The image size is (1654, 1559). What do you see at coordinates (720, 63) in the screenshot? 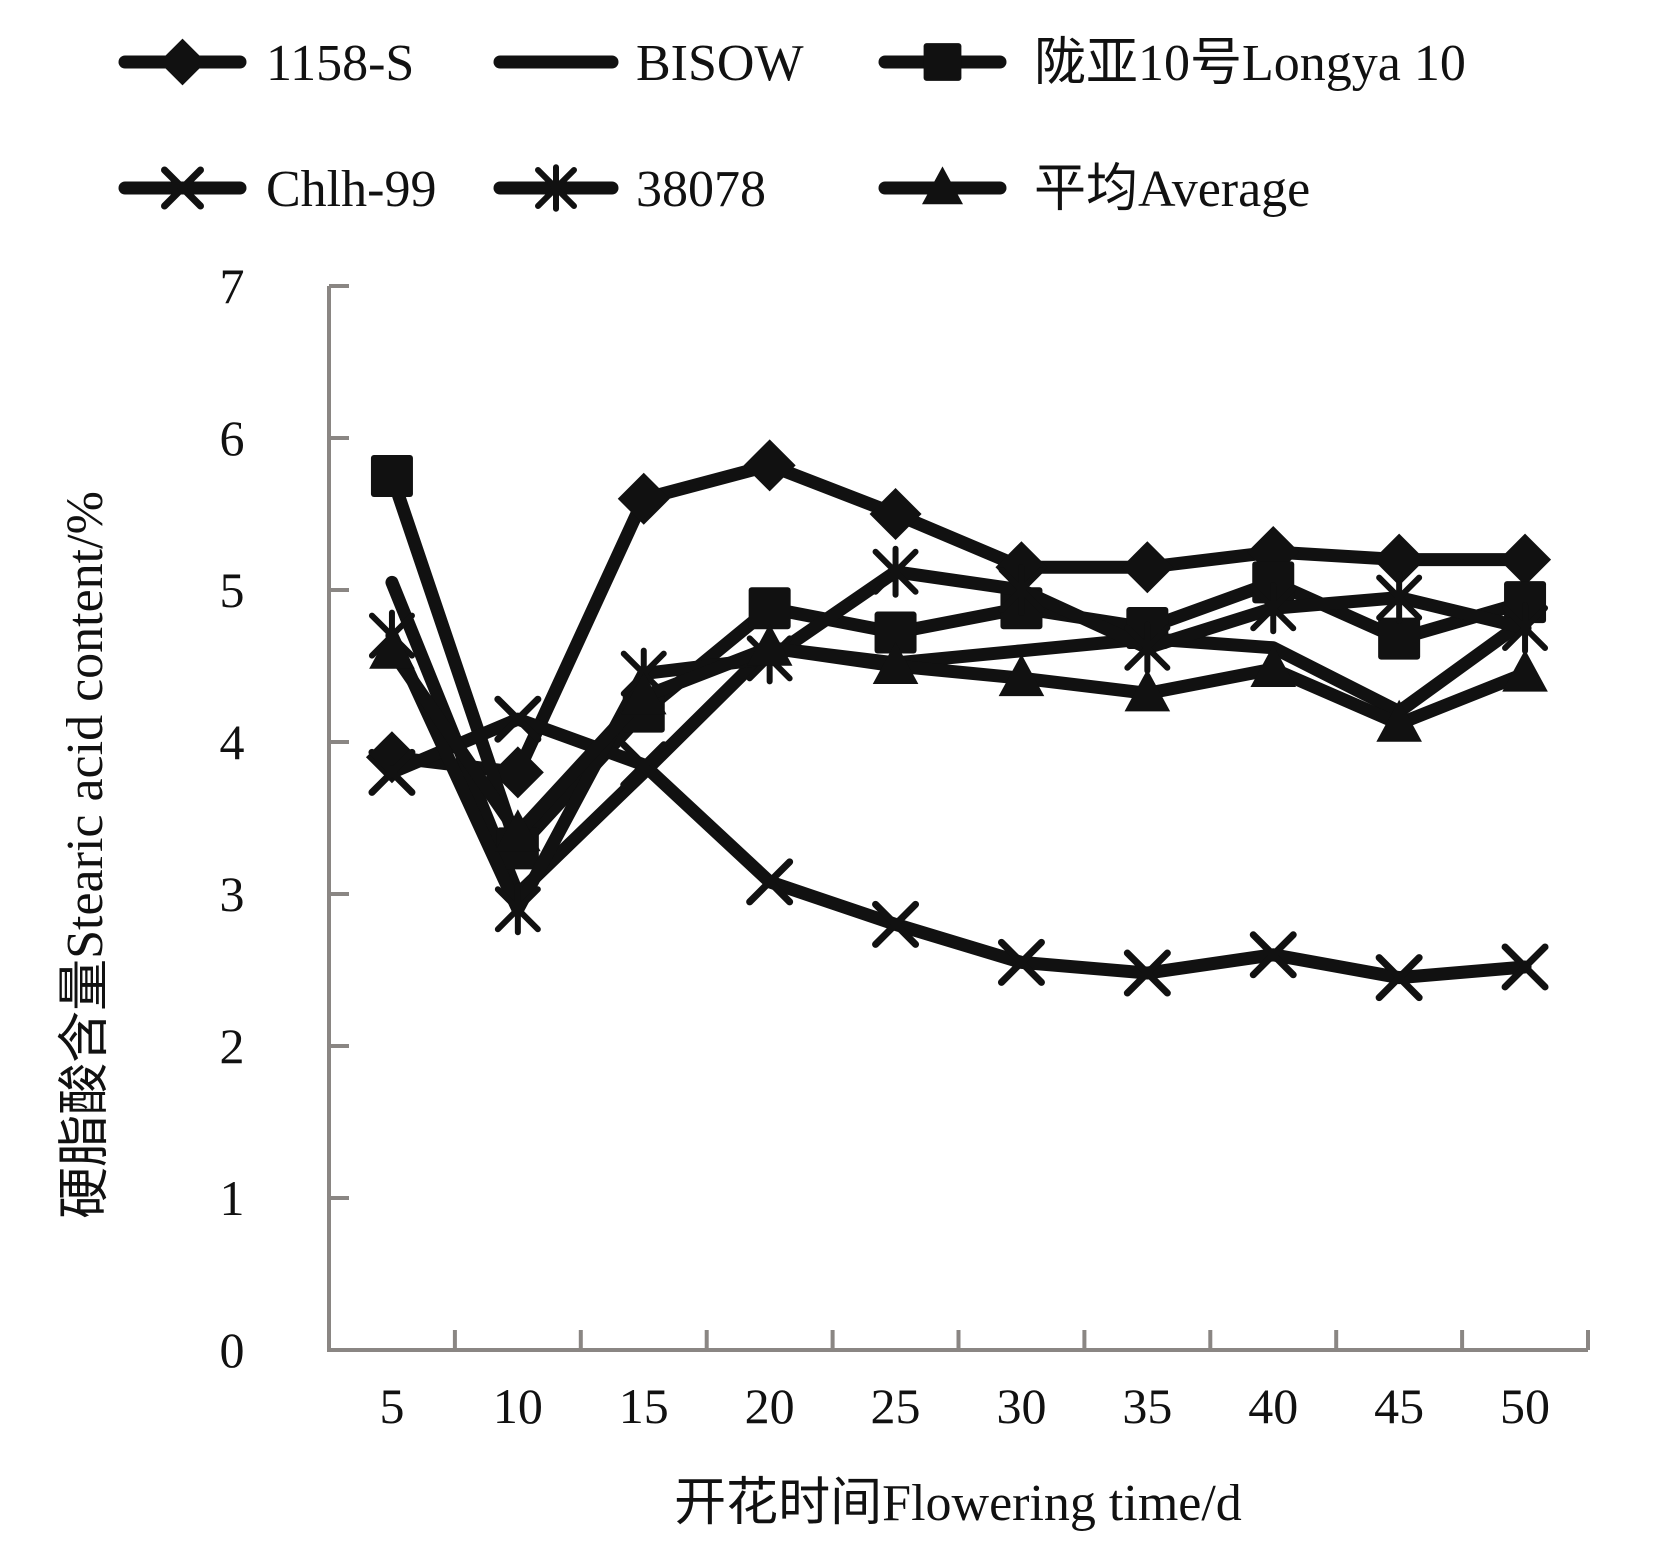
I see `legend-label: BISOW` at bounding box center [720, 63].